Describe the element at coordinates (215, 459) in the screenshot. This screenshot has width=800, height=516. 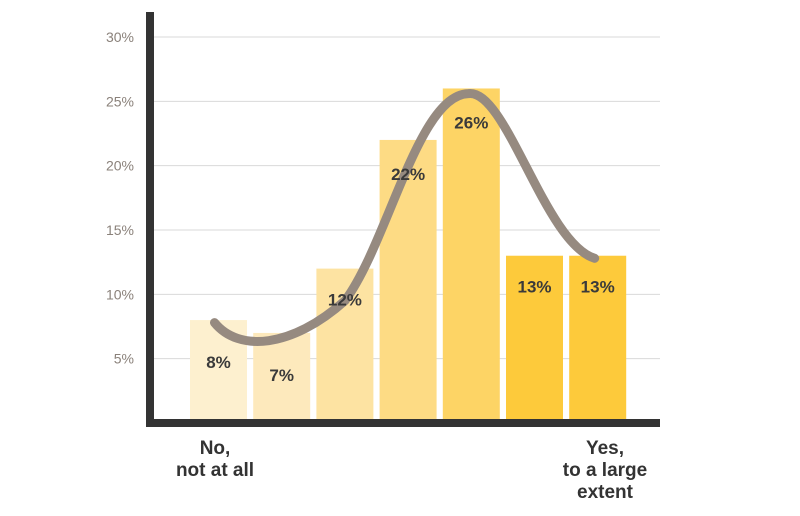
I see `x-axis-left-end-label: No, not at all` at that location.